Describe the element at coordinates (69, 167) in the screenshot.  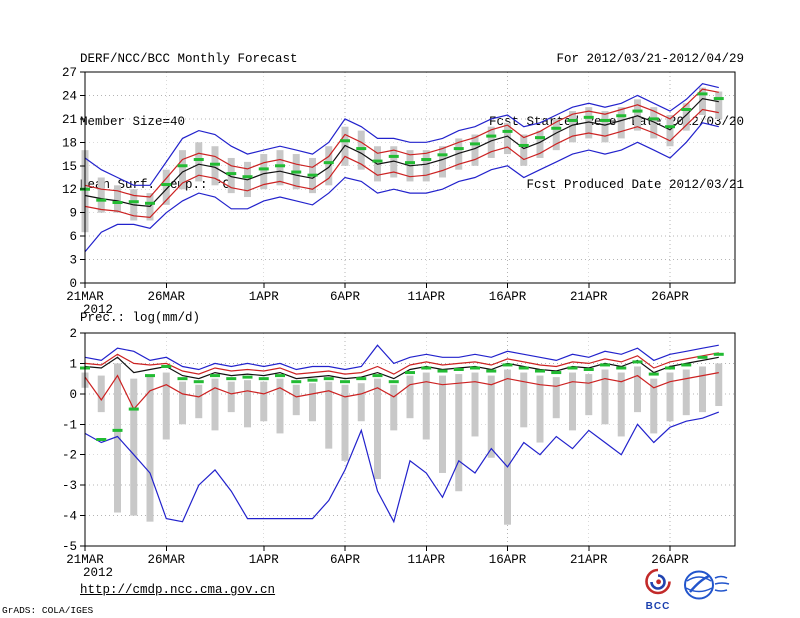
I see `svg-text: 15` at that location.